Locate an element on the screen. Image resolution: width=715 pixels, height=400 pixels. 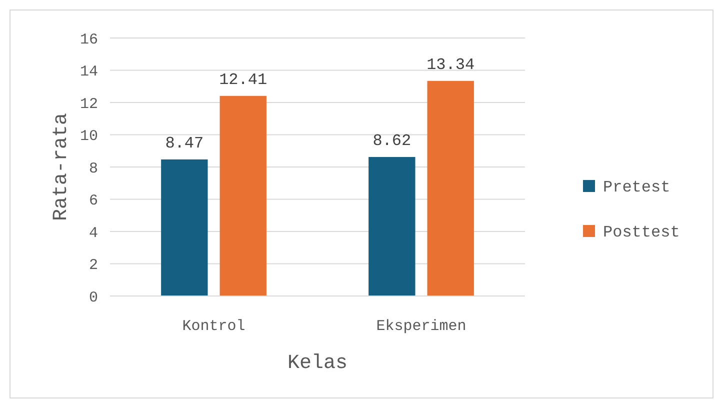
y-tick-label: 12 is located at coordinates (89, 104).